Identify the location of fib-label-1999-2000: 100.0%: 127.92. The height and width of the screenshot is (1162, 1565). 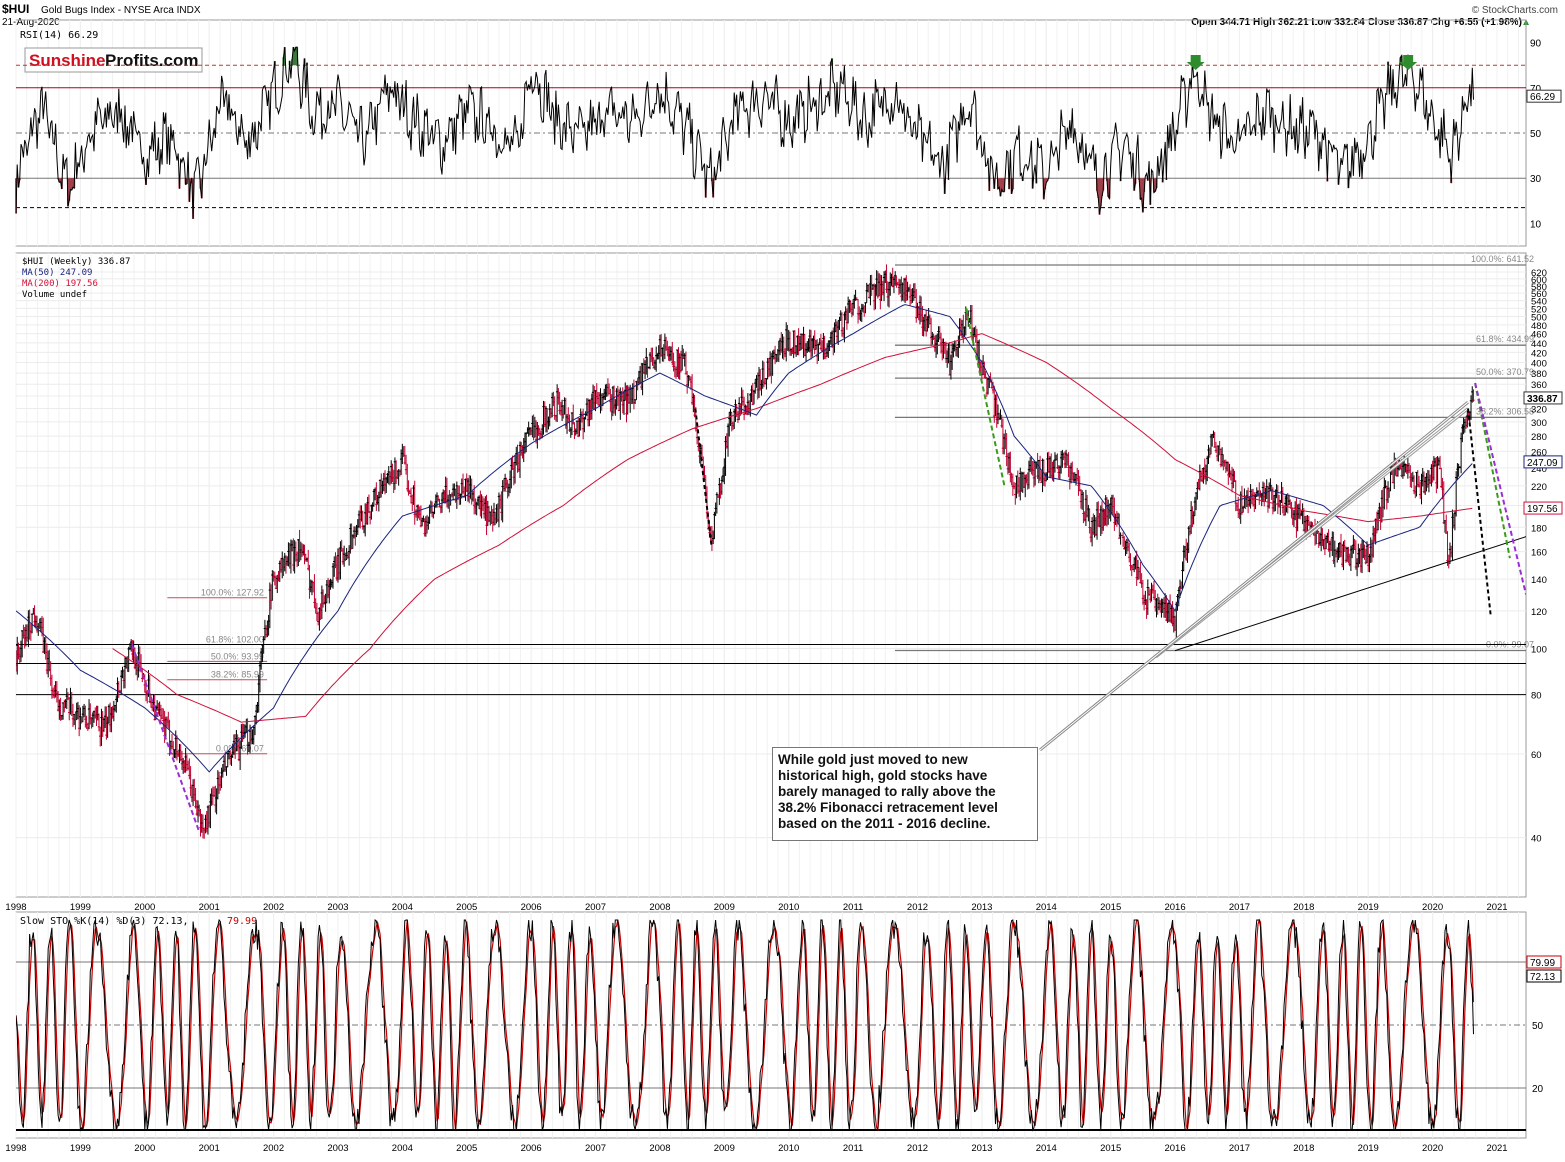
(232, 593).